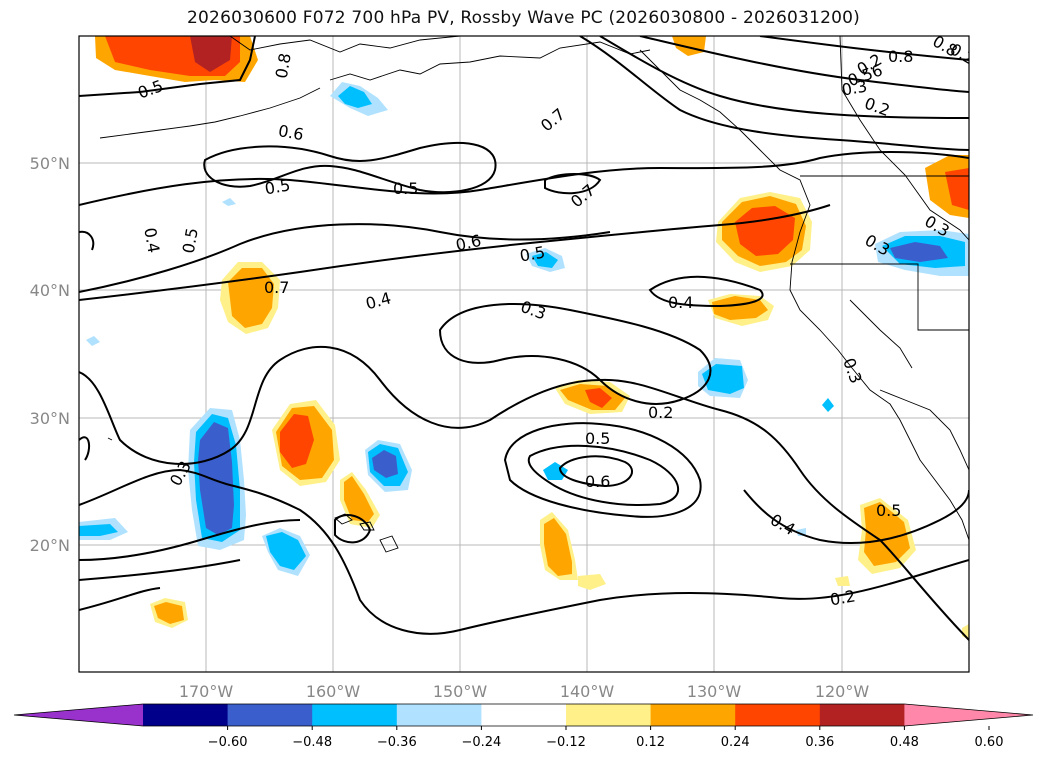  I want to click on colorbar-tick-label: 0.60, so click(989, 742).